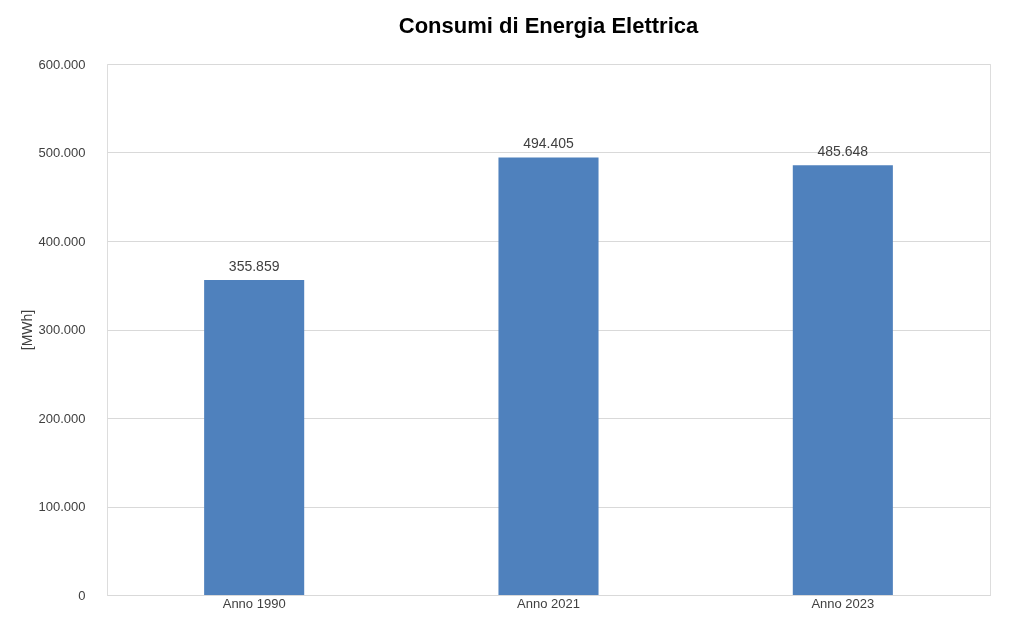 The image size is (1009, 621). I want to click on x-tick-label: Anno 2023, so click(843, 603).